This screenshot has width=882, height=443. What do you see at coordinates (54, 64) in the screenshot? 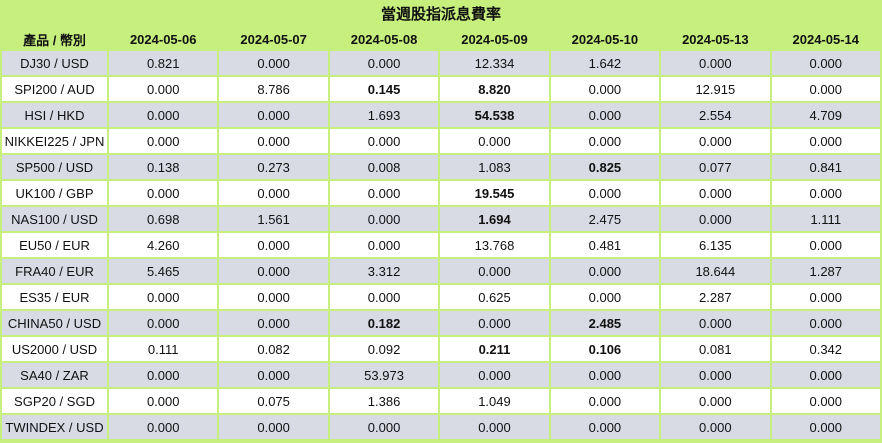
I see `product-cell: DJ30 / USD` at bounding box center [54, 64].